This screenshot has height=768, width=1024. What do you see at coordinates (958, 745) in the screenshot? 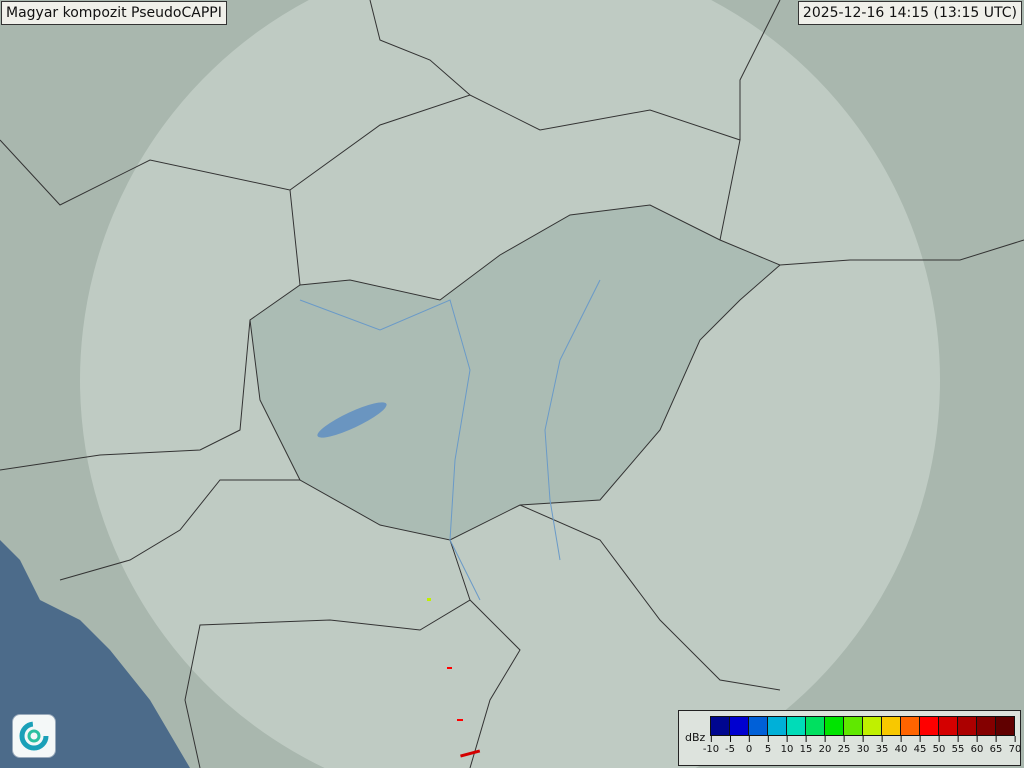
I see `legend-tick: 55` at bounding box center [958, 745].